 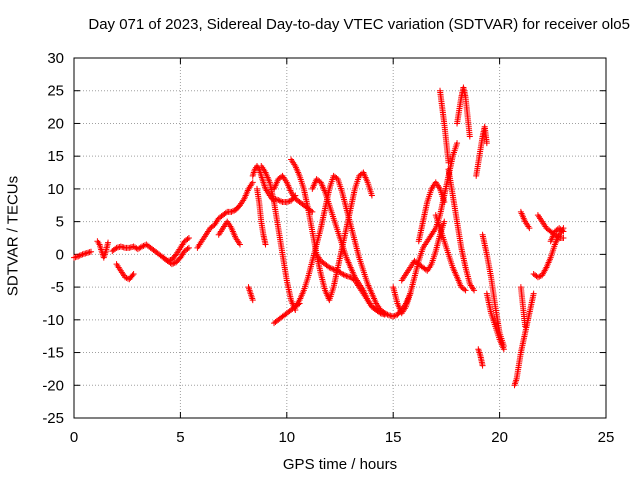 I want to click on y-tick-label: 0, so click(x=60, y=254).